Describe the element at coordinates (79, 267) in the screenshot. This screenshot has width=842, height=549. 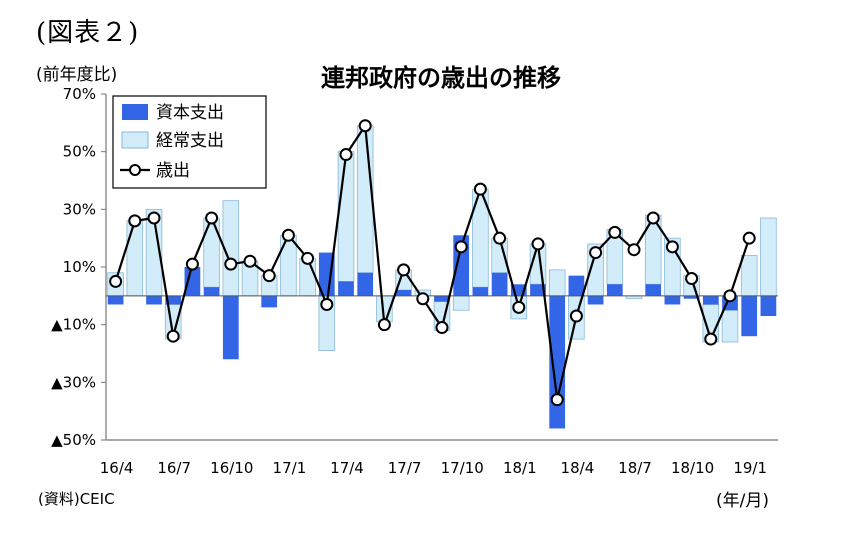
I see `y-tick-label: 10%` at that location.